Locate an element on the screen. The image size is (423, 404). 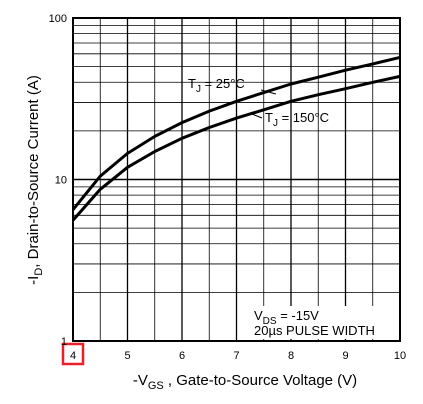
label-vds: VDS = -15V is located at coordinates (286, 317).